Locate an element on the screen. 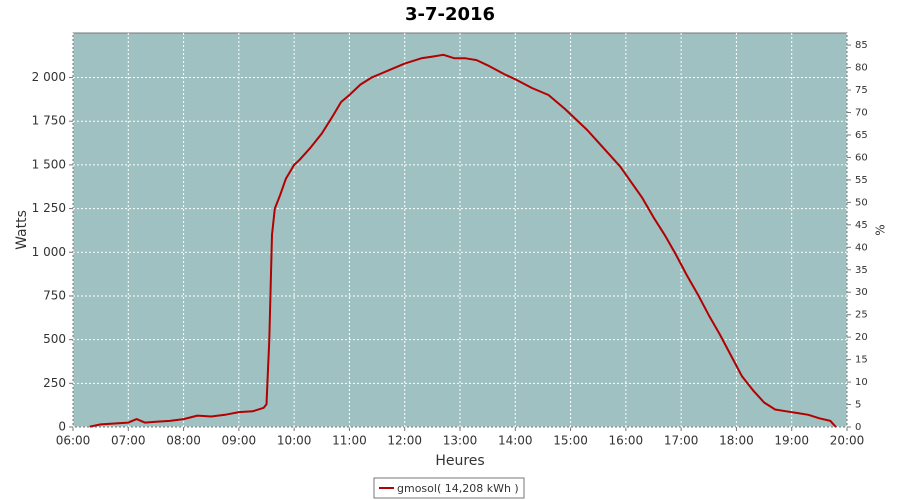 This screenshot has height=500, width=900. legend-box is located at coordinates (449, 488).